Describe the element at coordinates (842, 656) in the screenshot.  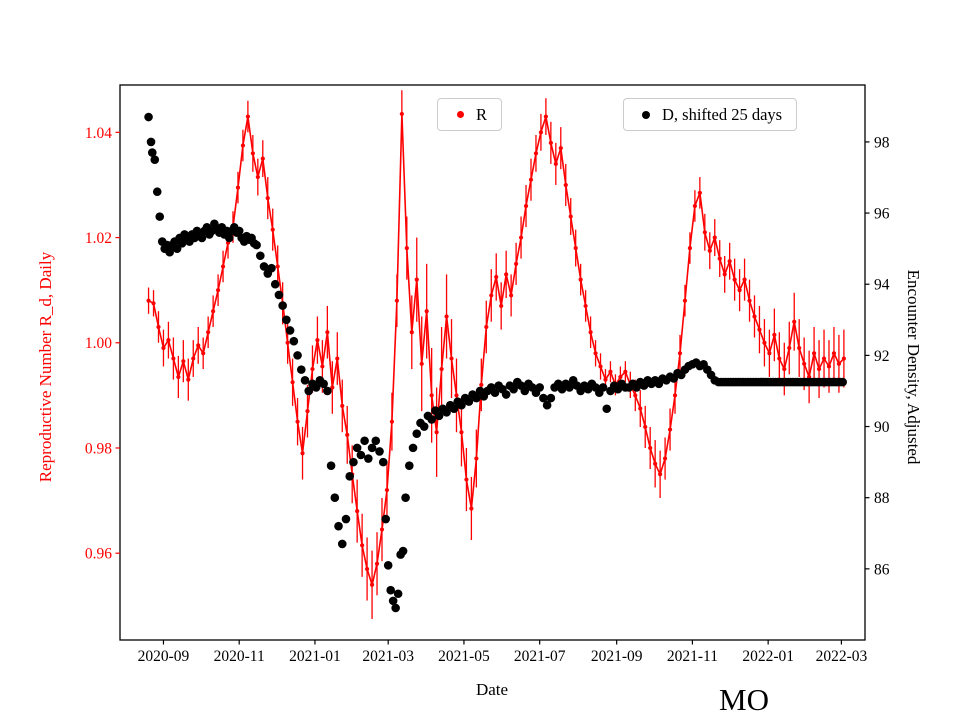
I see `x-tick-label: 2022-03` at that location.